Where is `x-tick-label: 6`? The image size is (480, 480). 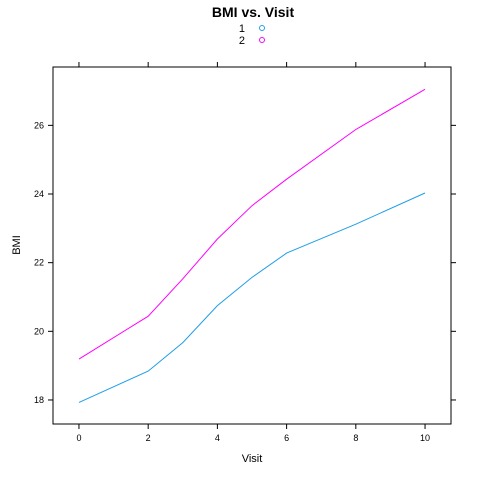
x-tick-label: 6 is located at coordinates (286, 438).